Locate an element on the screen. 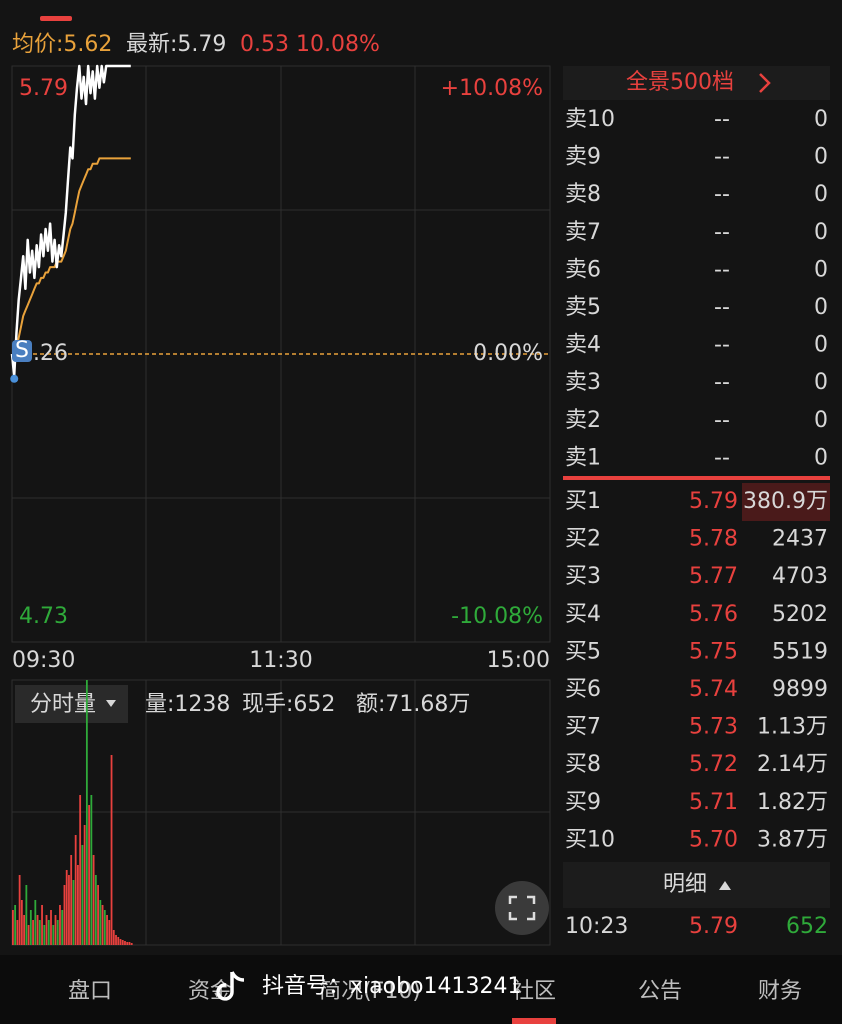 The height and width of the screenshot is (1024, 842). bid-volume: 2437 is located at coordinates (800, 539).